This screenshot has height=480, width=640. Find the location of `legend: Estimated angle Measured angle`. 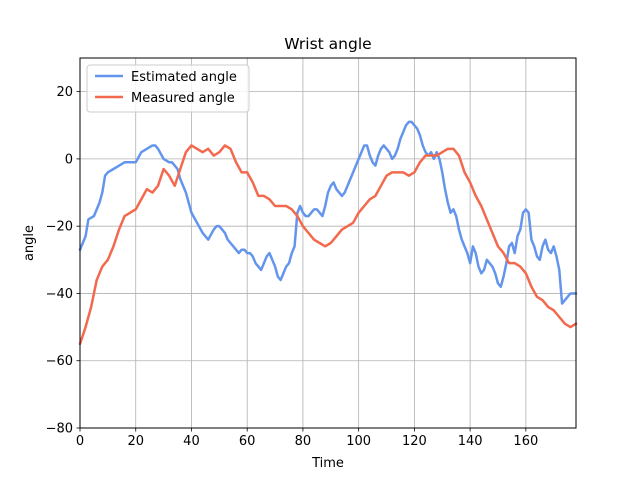

legend: Estimated angle Measured angle is located at coordinates (168, 88).